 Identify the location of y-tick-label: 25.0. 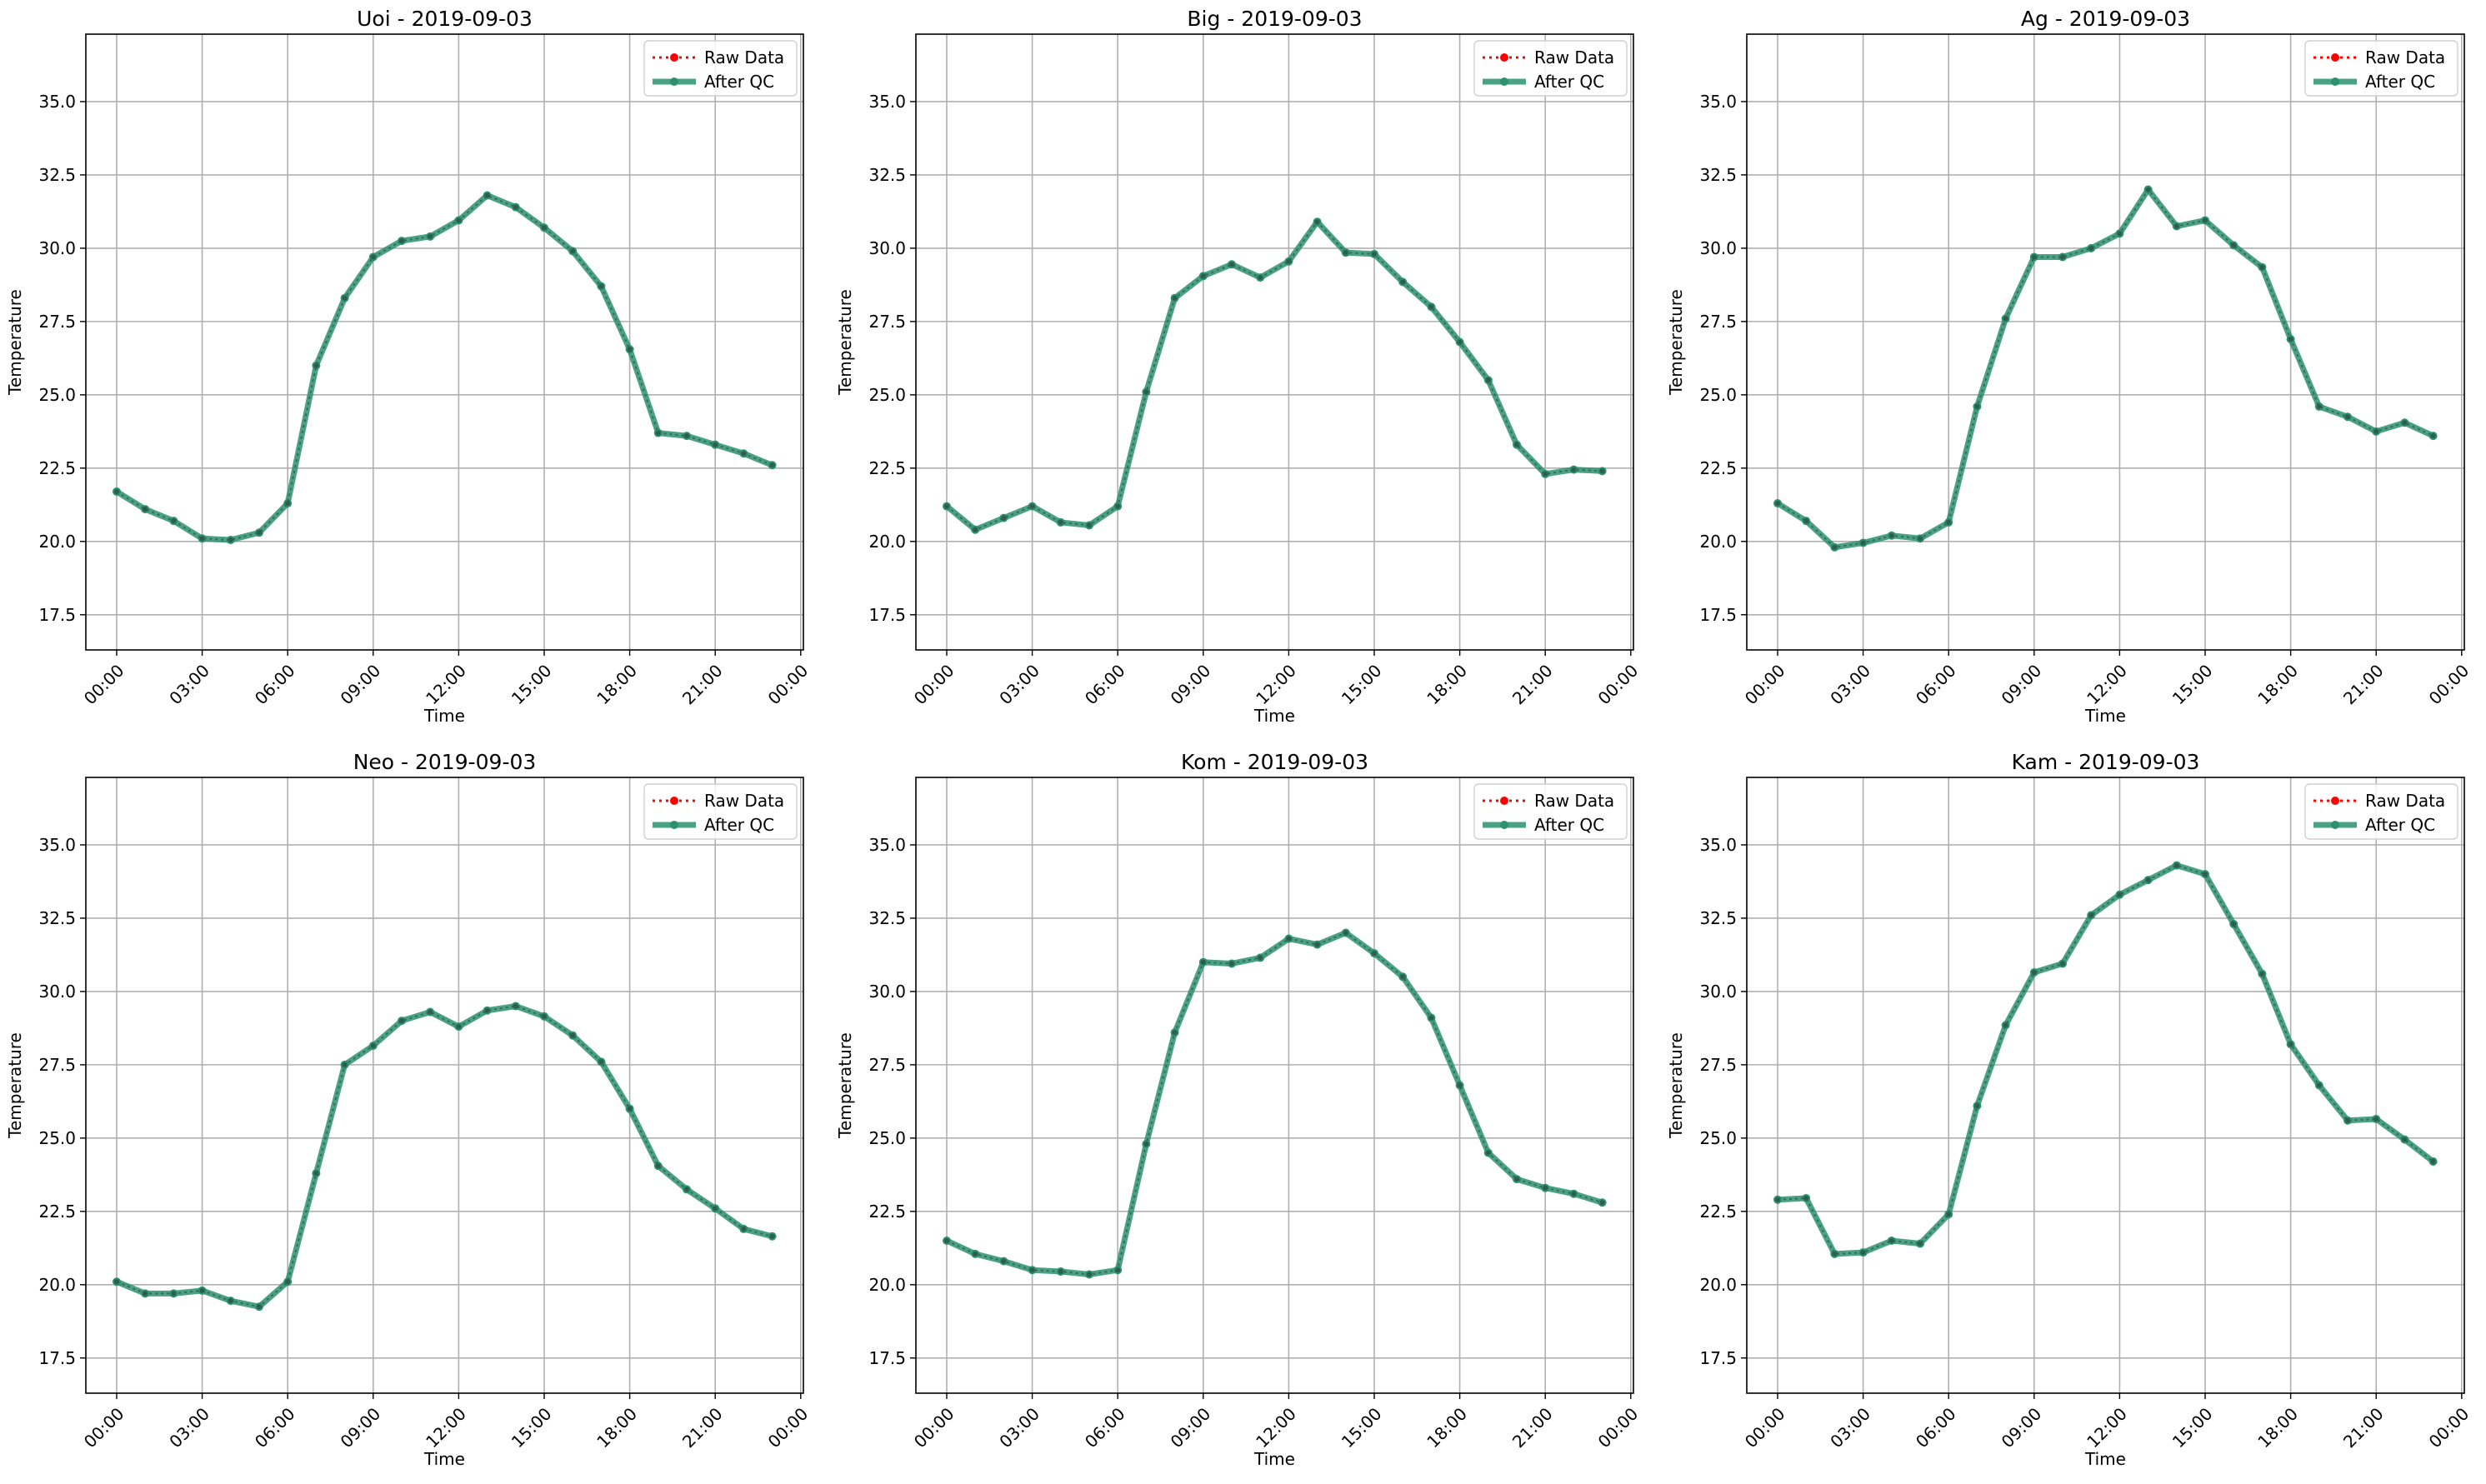
(887, 1138).